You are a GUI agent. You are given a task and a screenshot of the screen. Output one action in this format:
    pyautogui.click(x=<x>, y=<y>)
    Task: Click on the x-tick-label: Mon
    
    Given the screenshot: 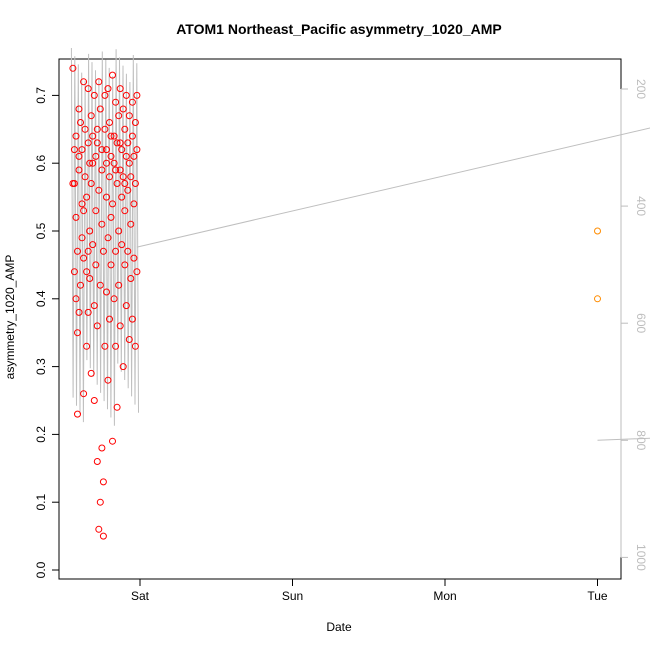 What is the action you would take?
    pyautogui.click(x=444, y=596)
    